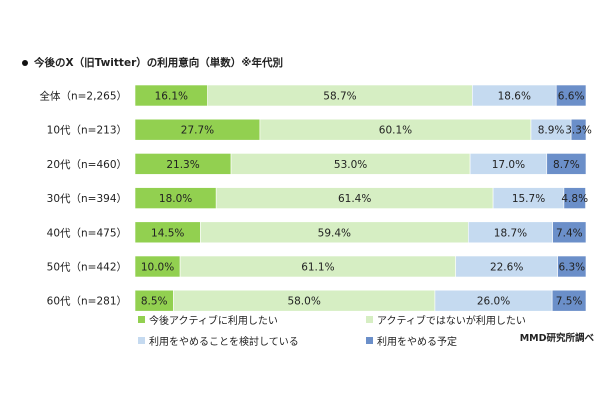 The width and height of the screenshot is (600, 400). I want to click on legend-swatch-passive, so click(369, 319).